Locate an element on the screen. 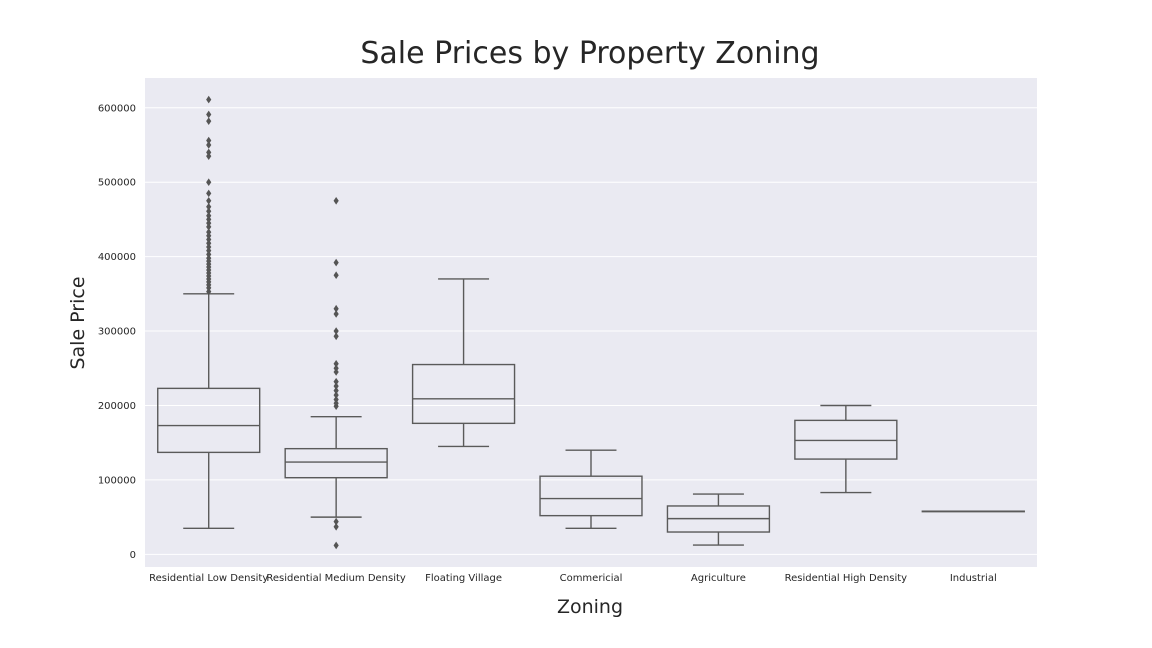 This screenshot has width=1152, height=648. x-tick-label: Commericial is located at coordinates (591, 578).